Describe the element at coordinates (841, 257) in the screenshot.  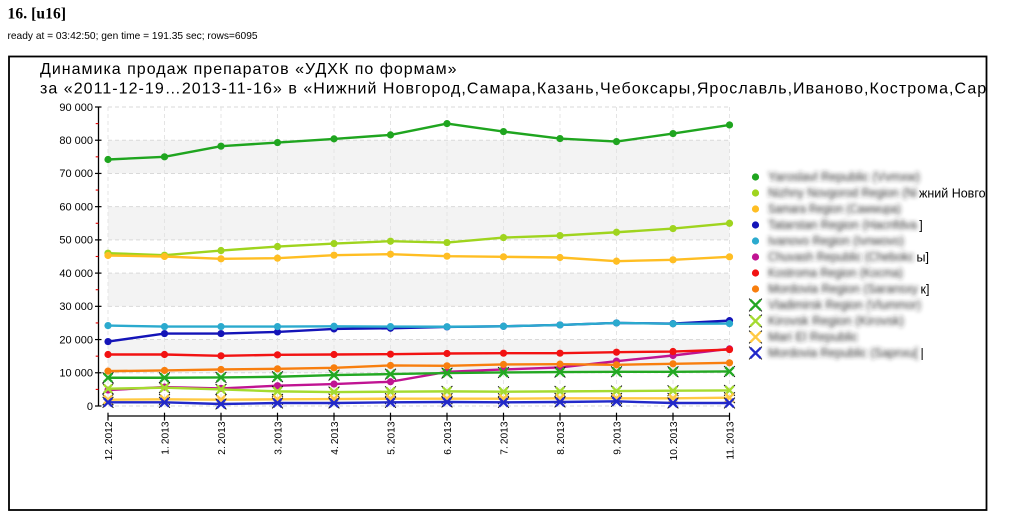
I see `svg-text: Chuvash Republic (Chebokc` at that location.